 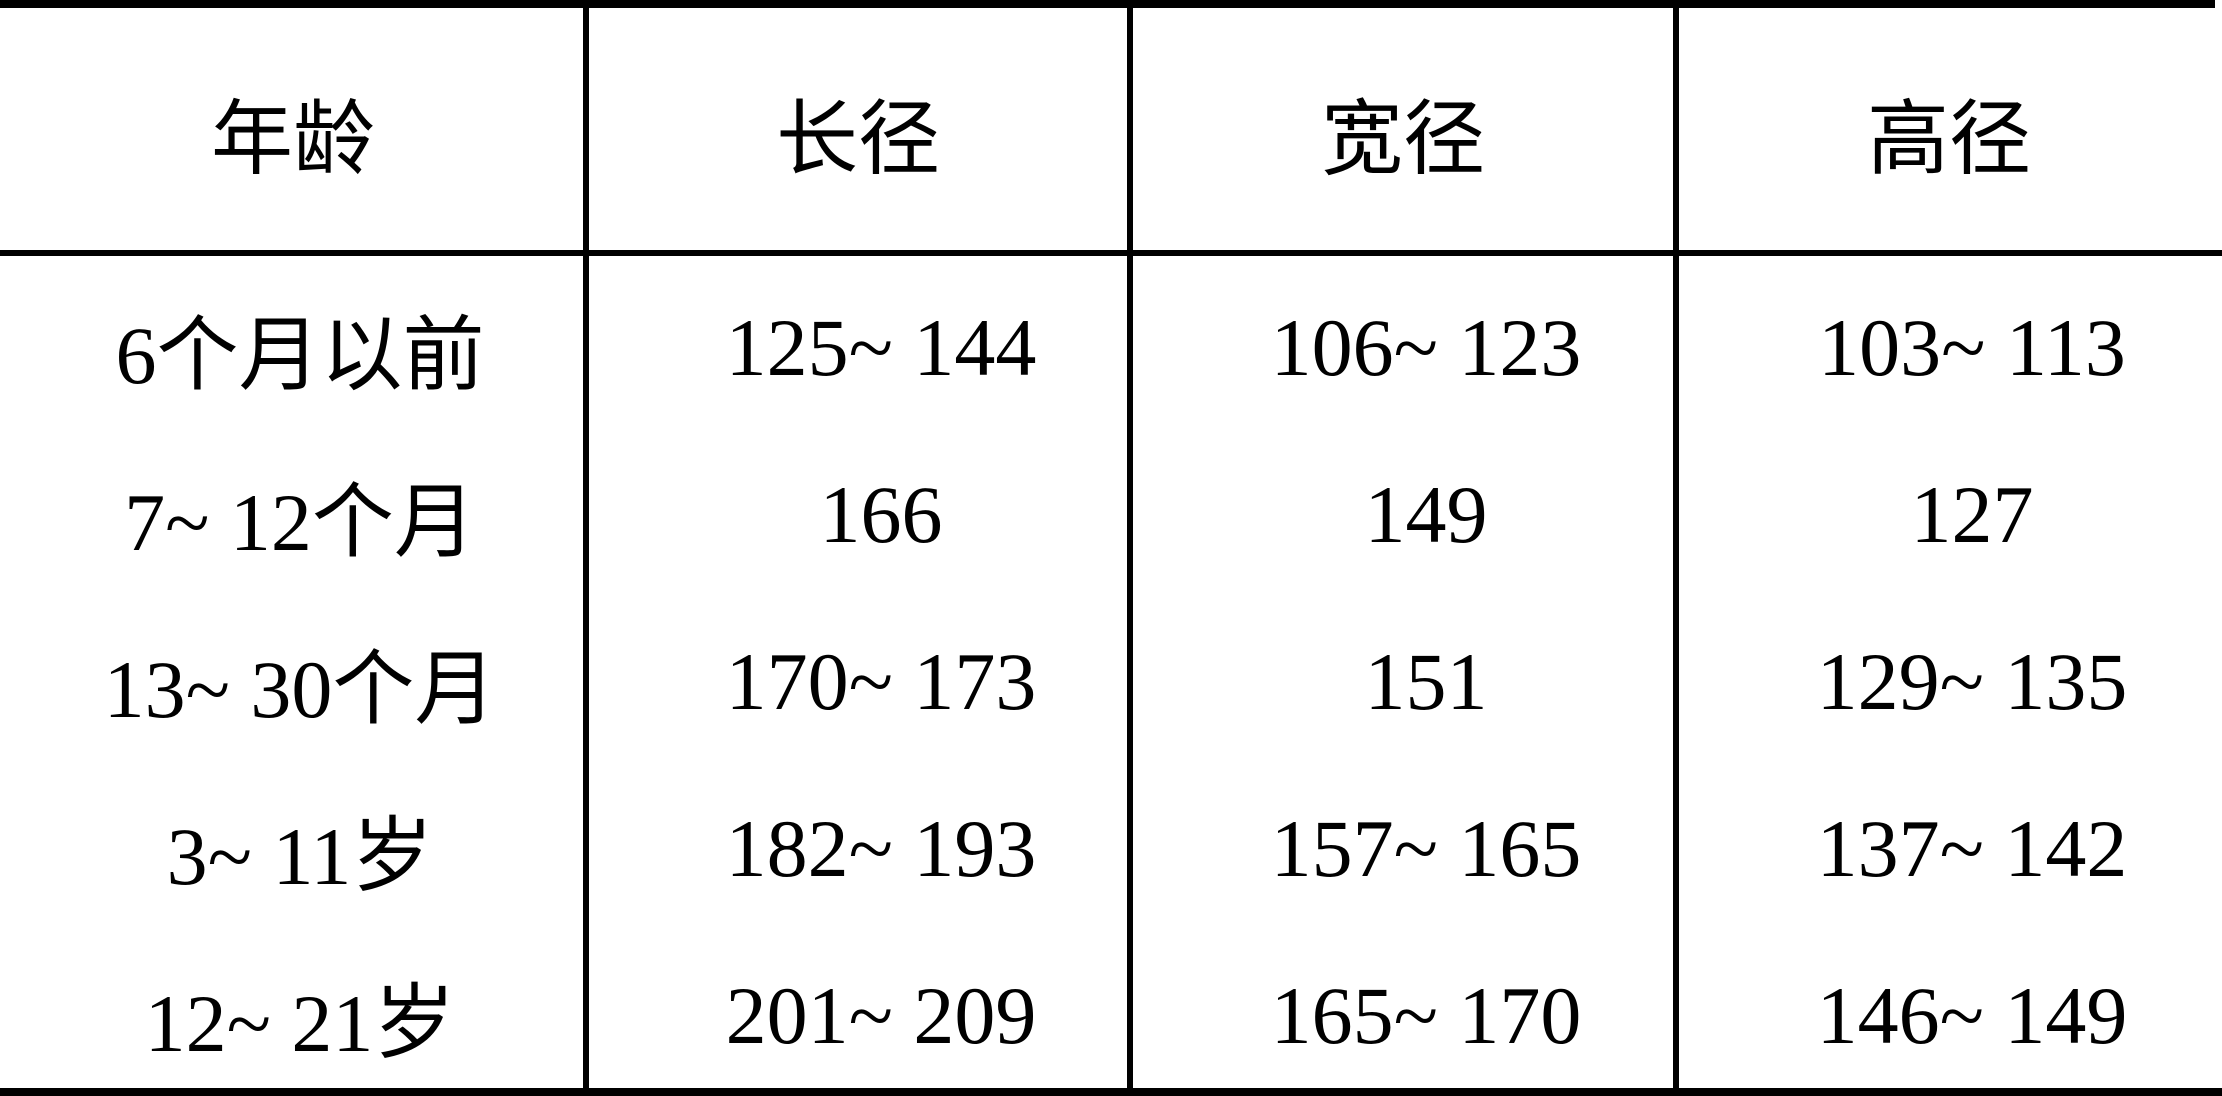 What do you see at coordinates (1972, 1015) in the screenshot?
I see `height-diameter-cell: 146~ 149` at bounding box center [1972, 1015].